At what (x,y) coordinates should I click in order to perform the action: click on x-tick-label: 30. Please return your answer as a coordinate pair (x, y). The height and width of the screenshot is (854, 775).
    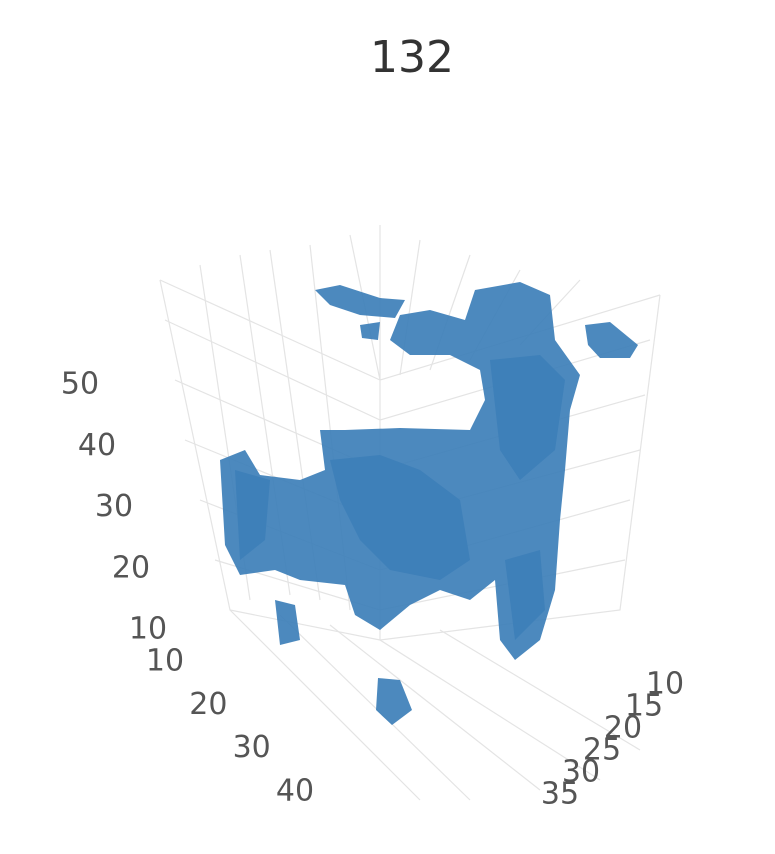
    Looking at the image, I should click on (252, 747).